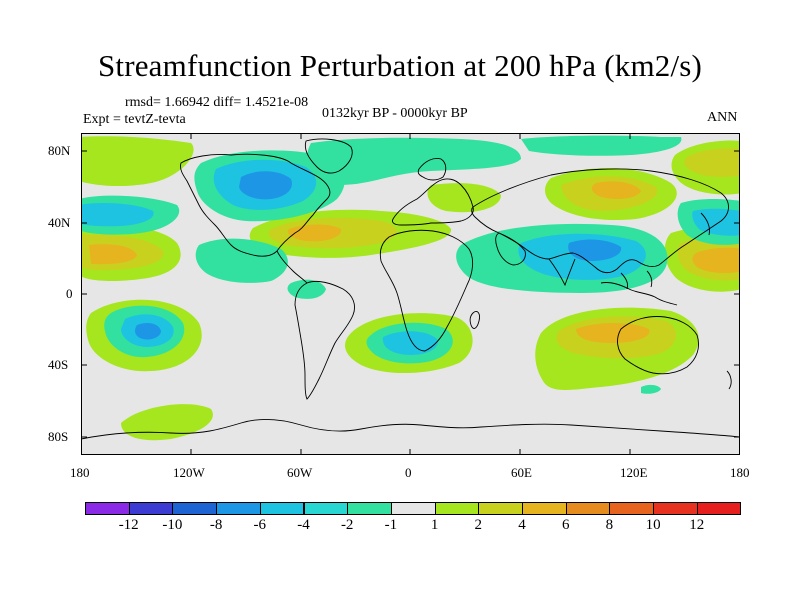  What do you see at coordinates (434, 525) in the screenshot?
I see `colorbar-label: 1` at bounding box center [434, 525].